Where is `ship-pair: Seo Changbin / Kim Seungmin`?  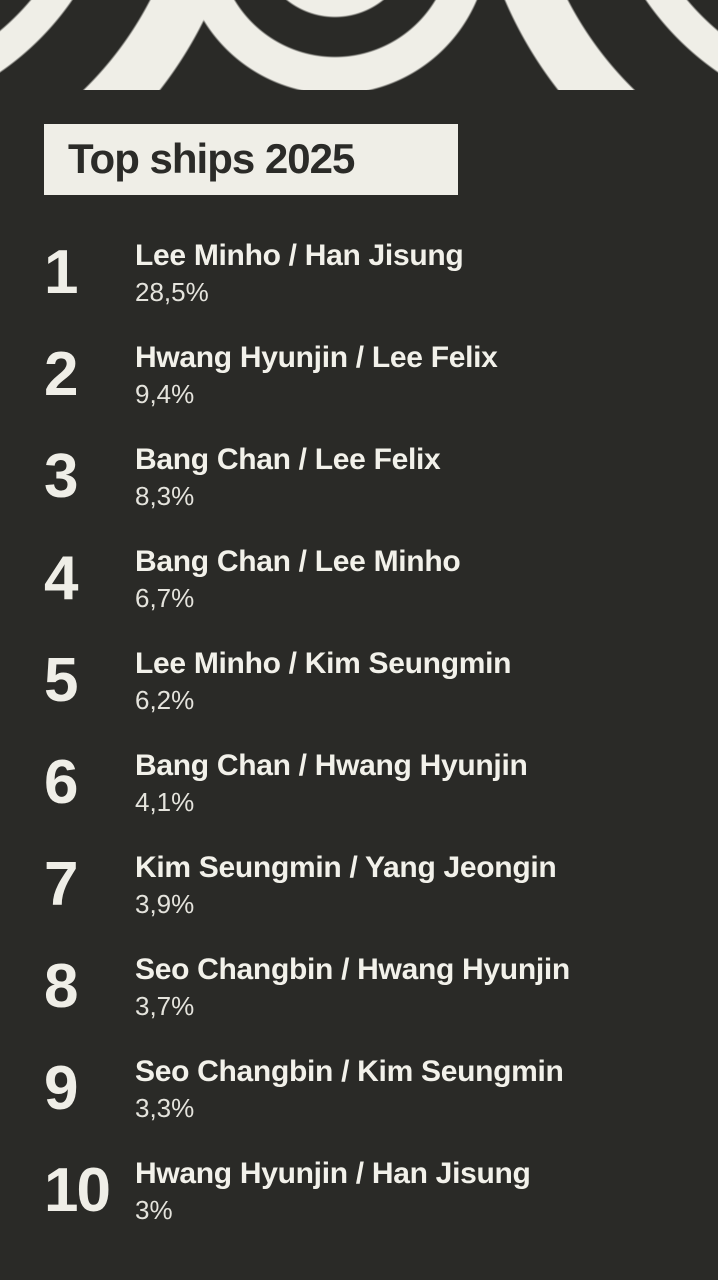 ship-pair: Seo Changbin / Kim Seungmin is located at coordinates (349, 1071).